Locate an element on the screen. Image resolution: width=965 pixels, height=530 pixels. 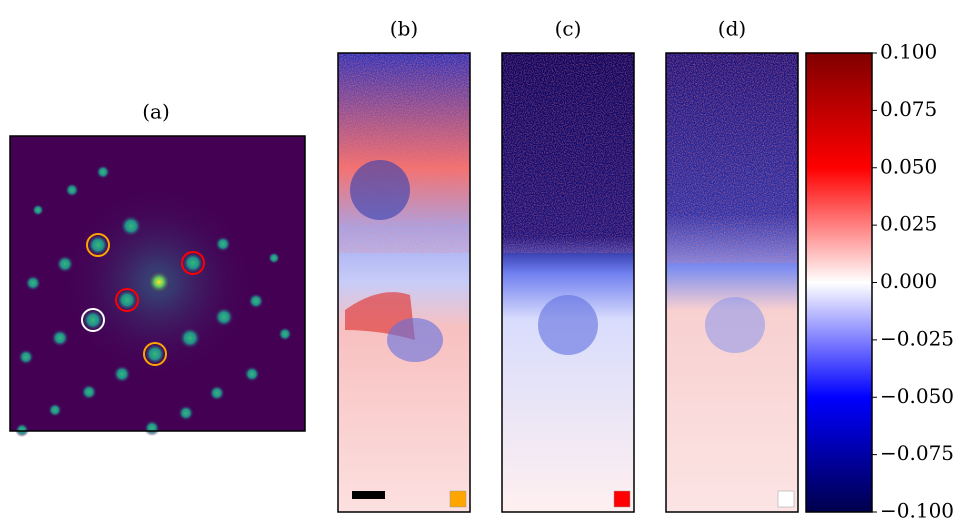
panel-label: (b) is located at coordinates (404, 29).